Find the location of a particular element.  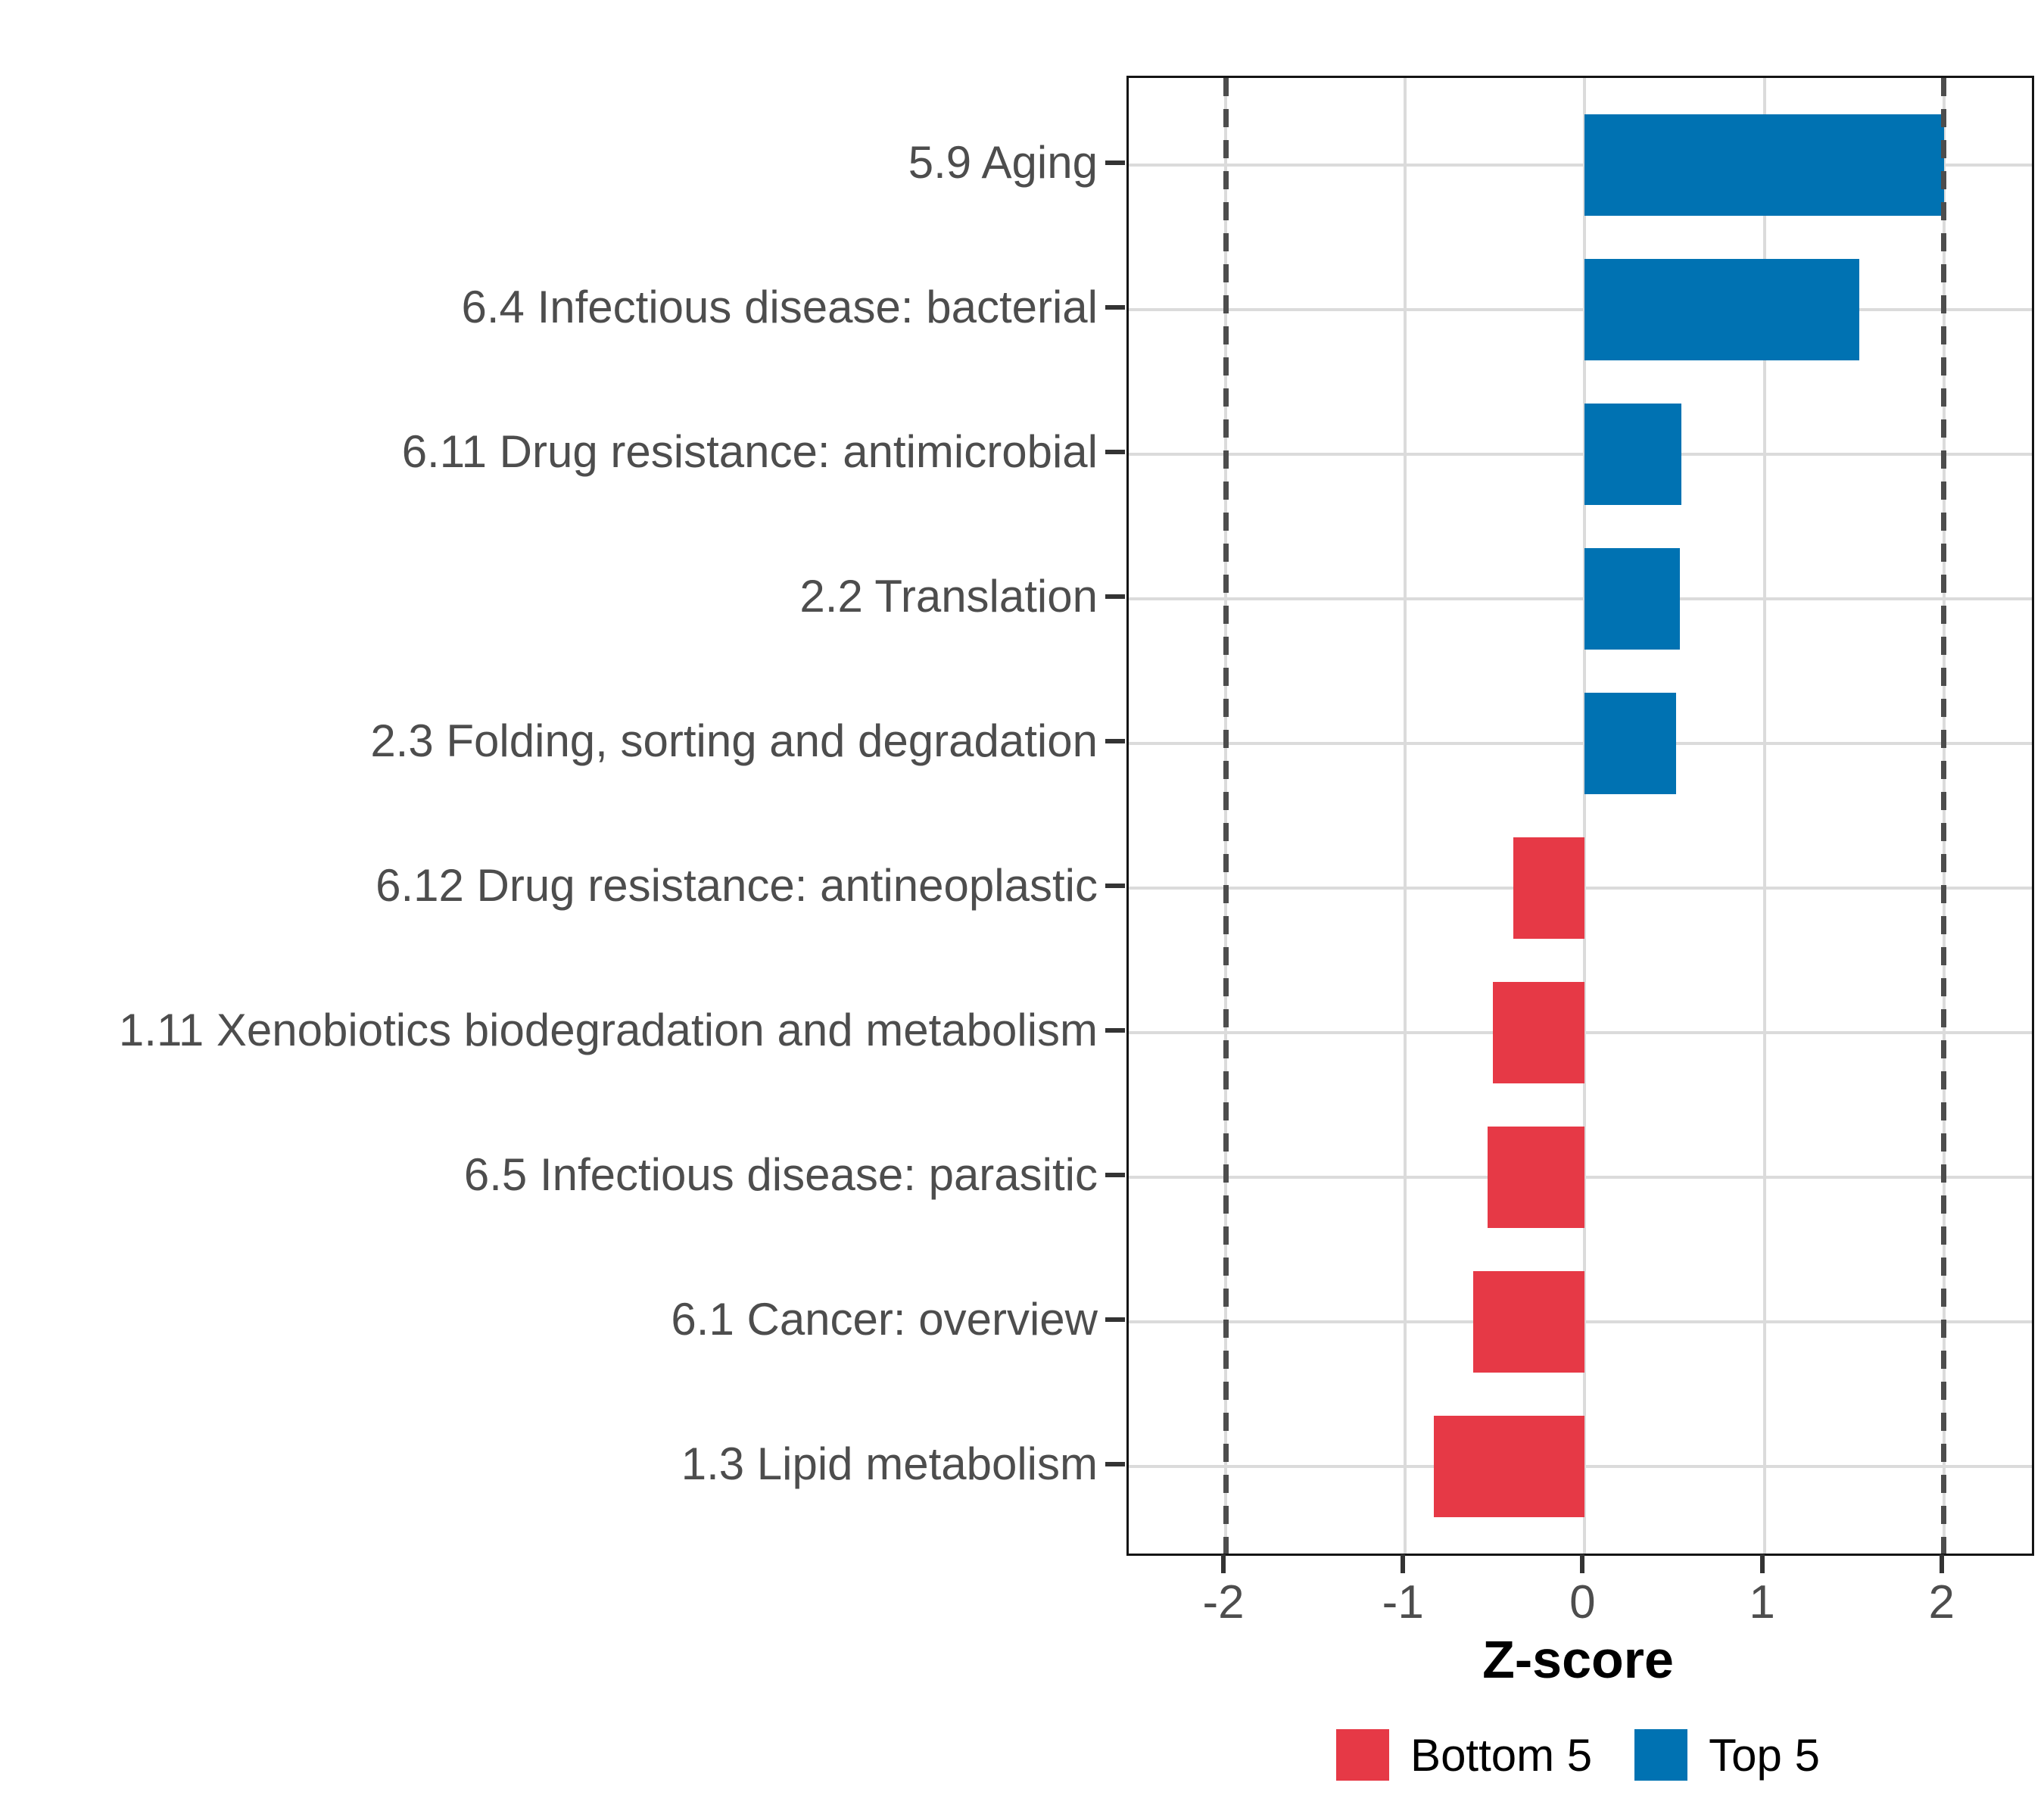

x-axis-tick-label: 1 is located at coordinates (1762, 1602).